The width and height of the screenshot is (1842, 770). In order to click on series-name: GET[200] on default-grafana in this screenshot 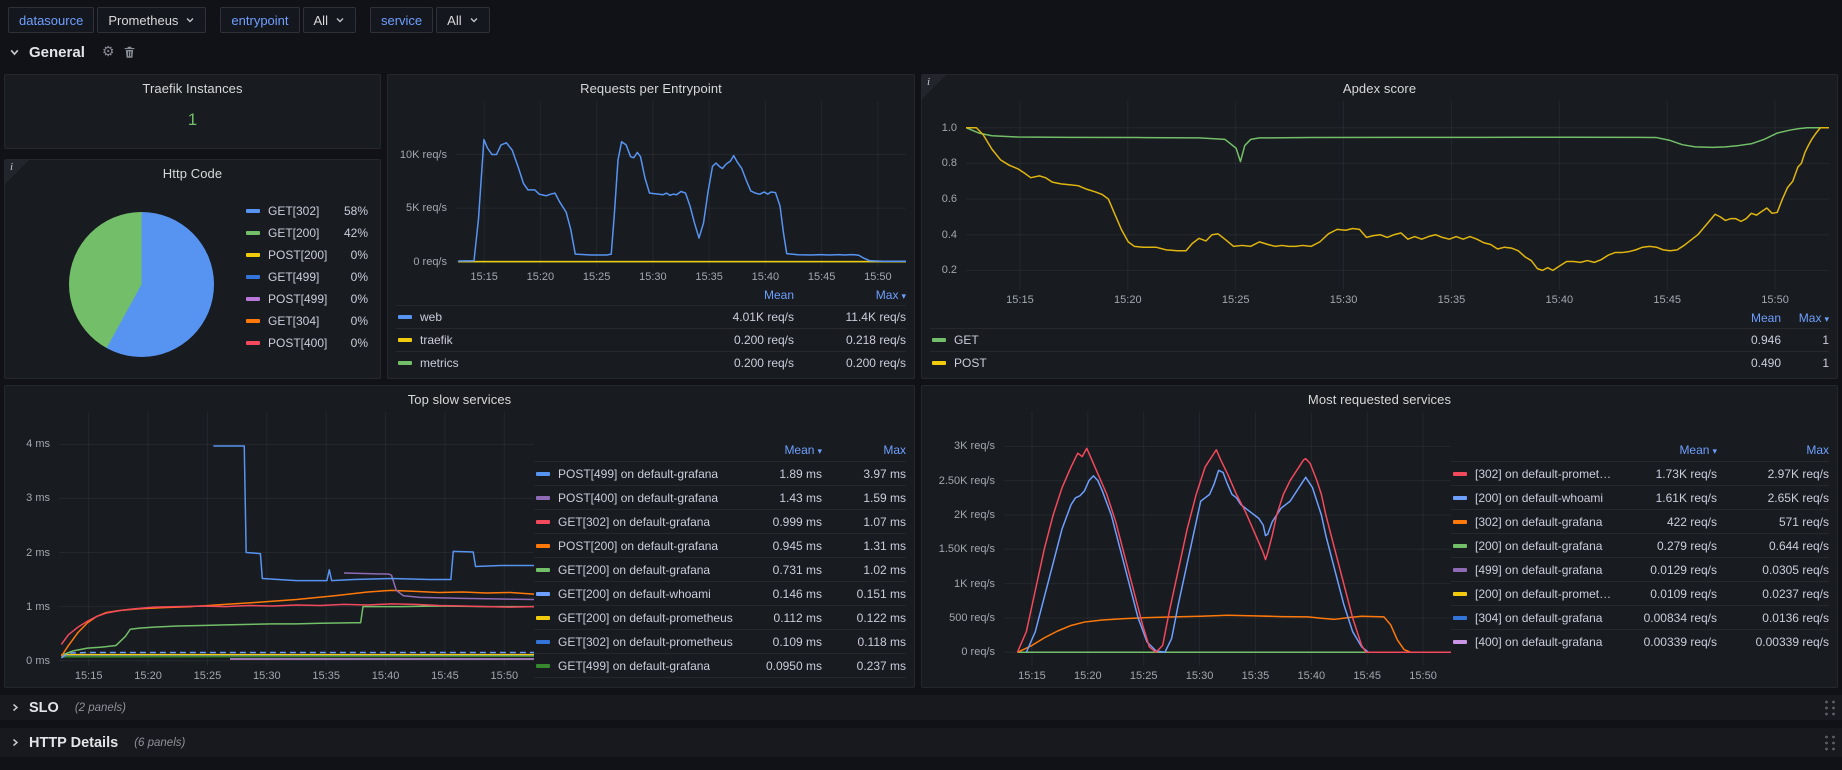, I will do `click(634, 569)`.